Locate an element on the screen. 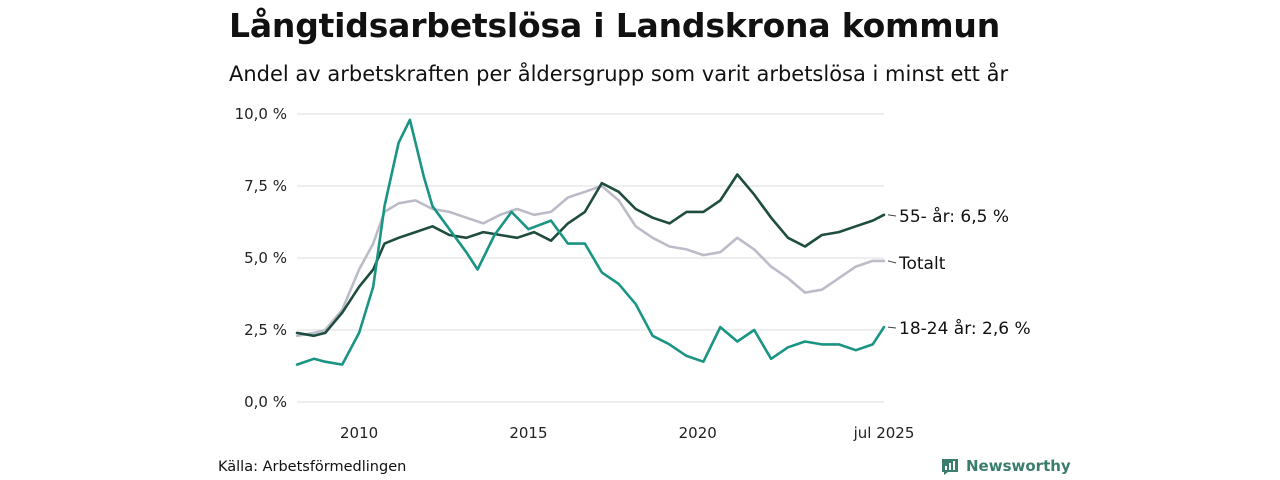  x-tick-label: jul 2025 is located at coordinates (884, 433).